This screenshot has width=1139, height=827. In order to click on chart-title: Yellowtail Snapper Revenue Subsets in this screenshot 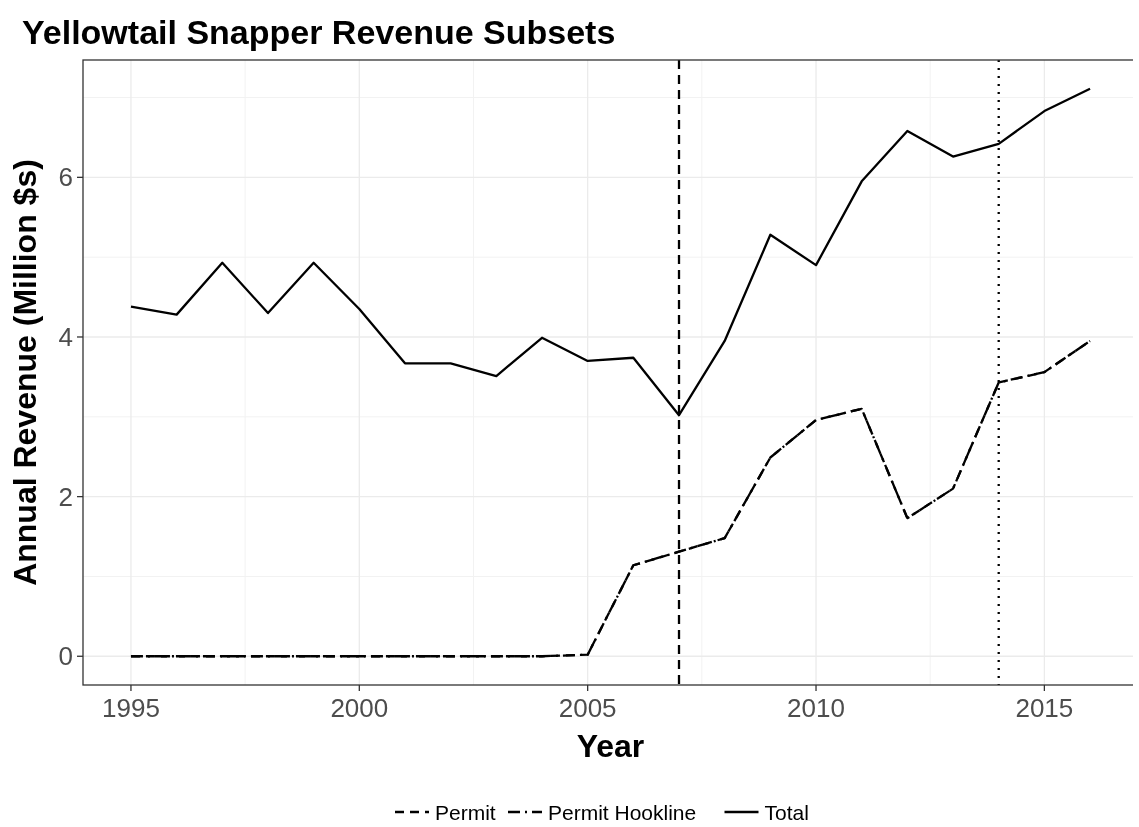, I will do `click(319, 32)`.